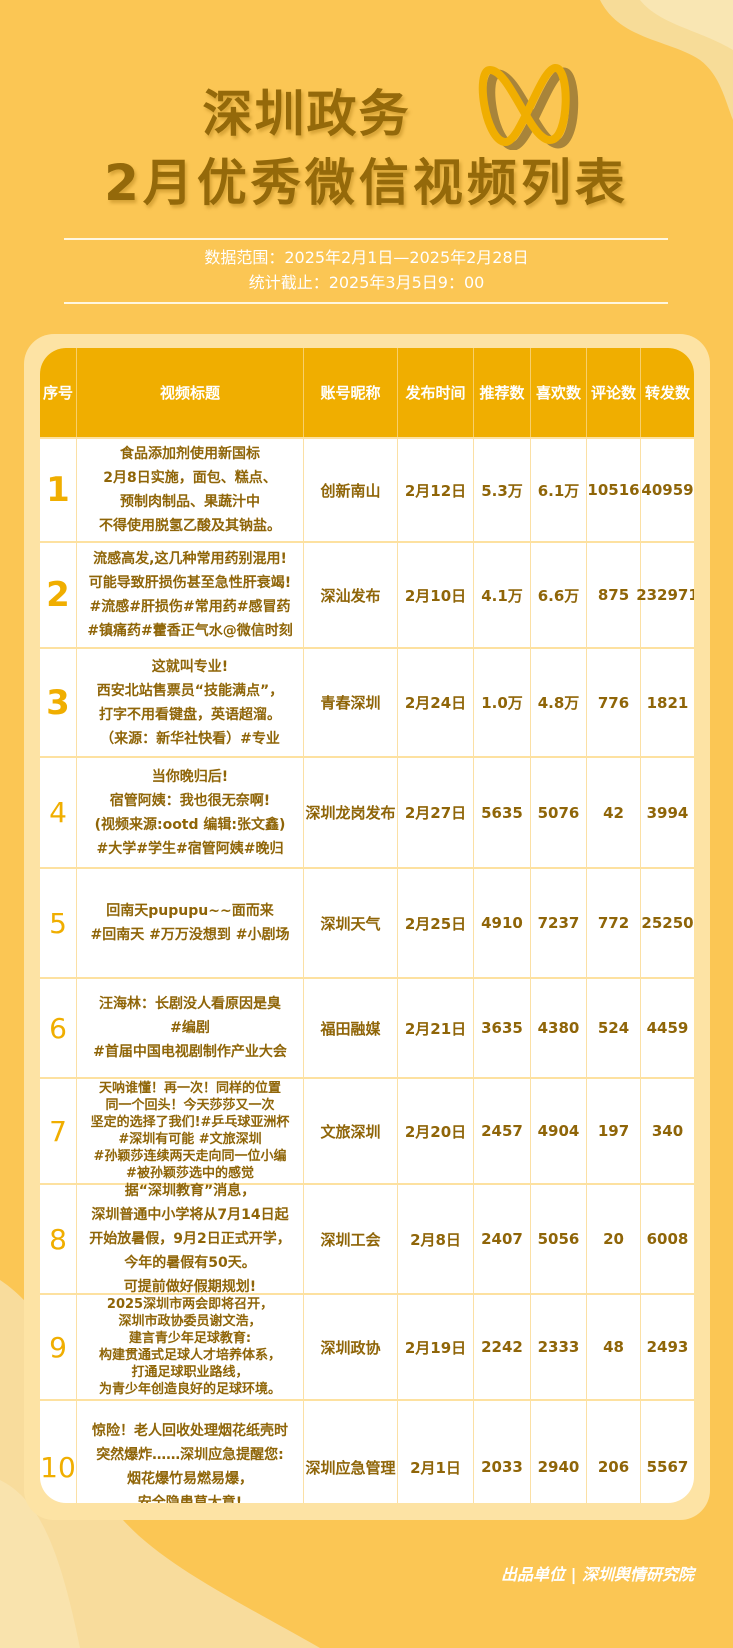 This screenshot has height=1648, width=733. I want to click on cell-shares: 5567, so click(667, 1467).